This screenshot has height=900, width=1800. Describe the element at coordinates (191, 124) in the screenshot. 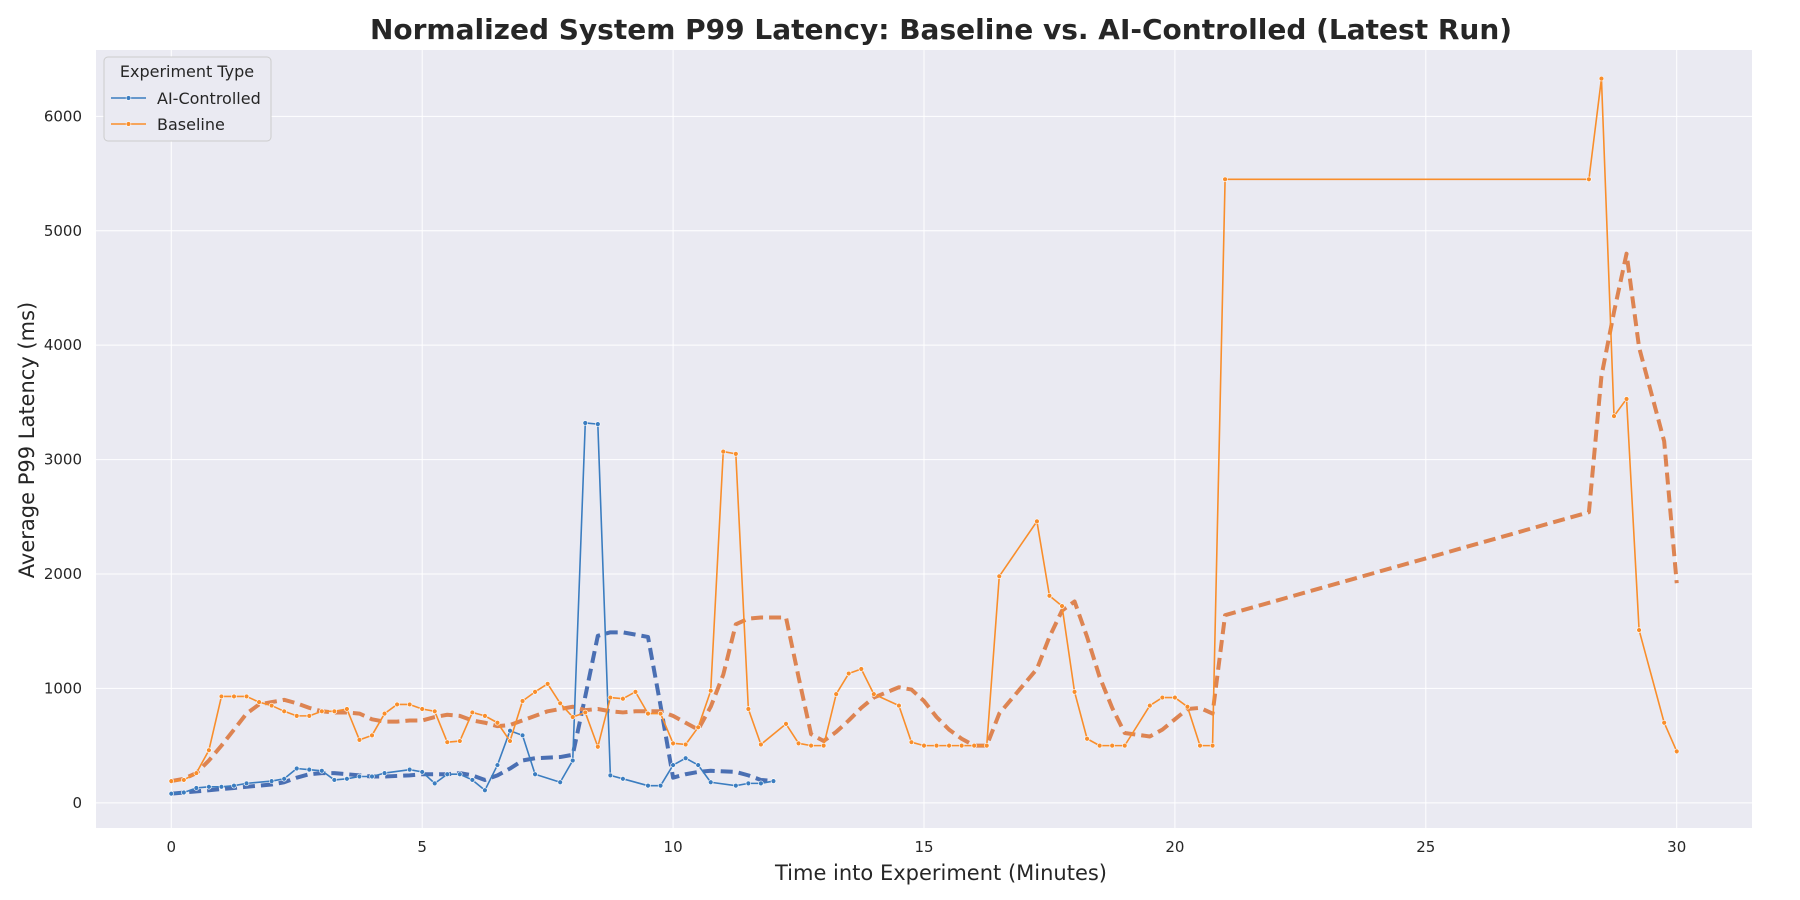

I see `legend-label-baseline: Baseline` at that location.